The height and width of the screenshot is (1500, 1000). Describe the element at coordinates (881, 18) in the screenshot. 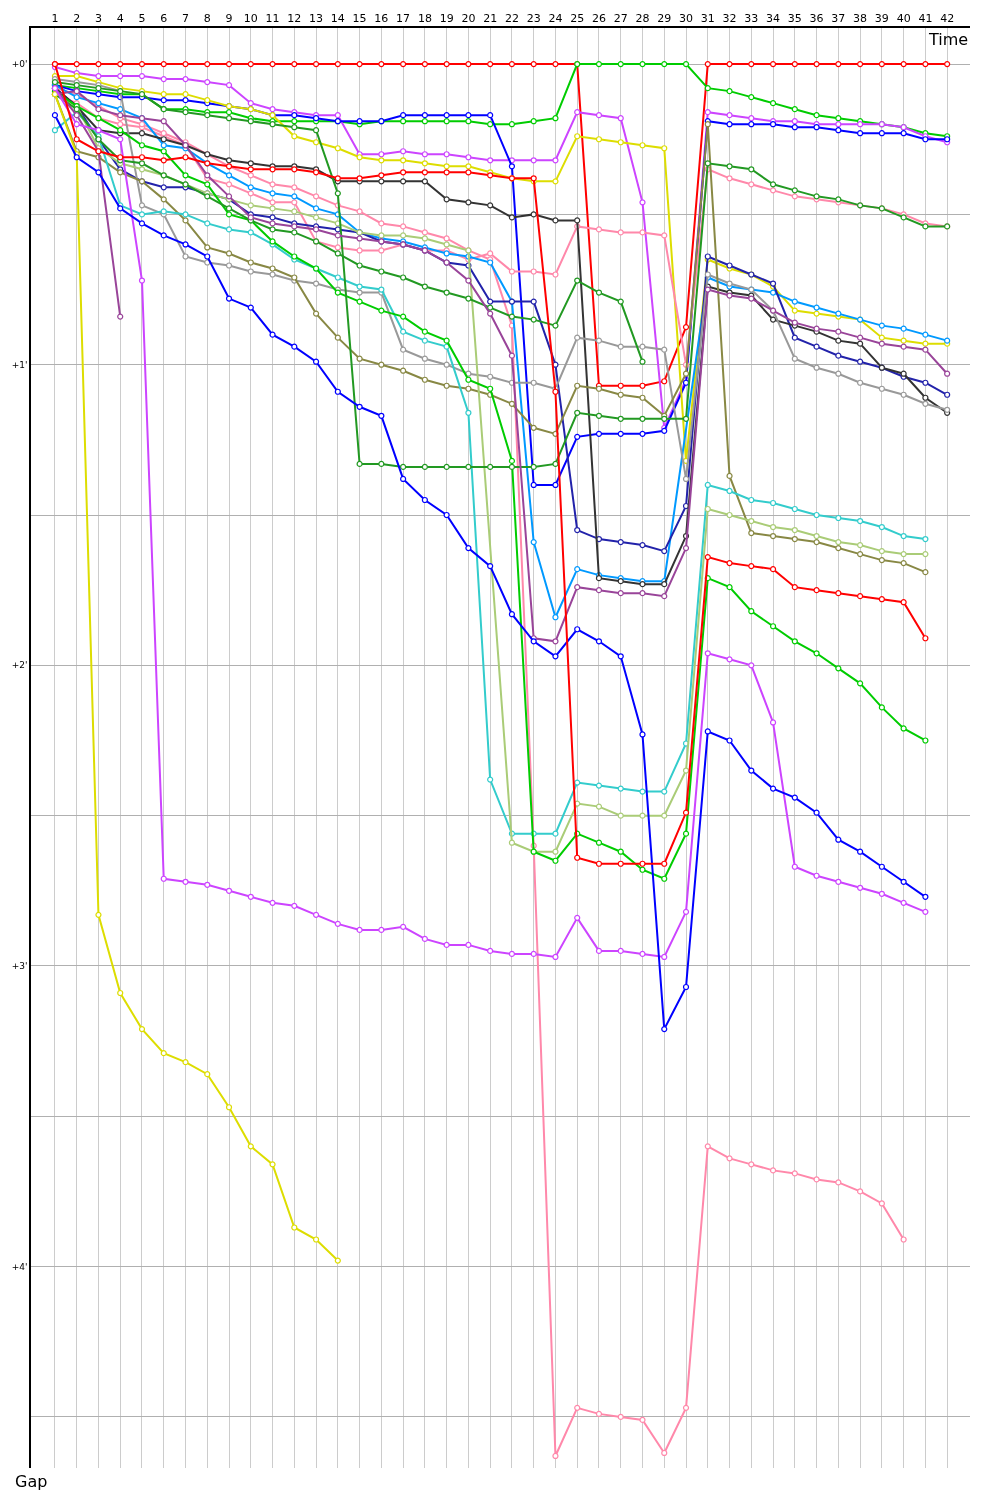

I see `x-tick-label: 39` at that location.